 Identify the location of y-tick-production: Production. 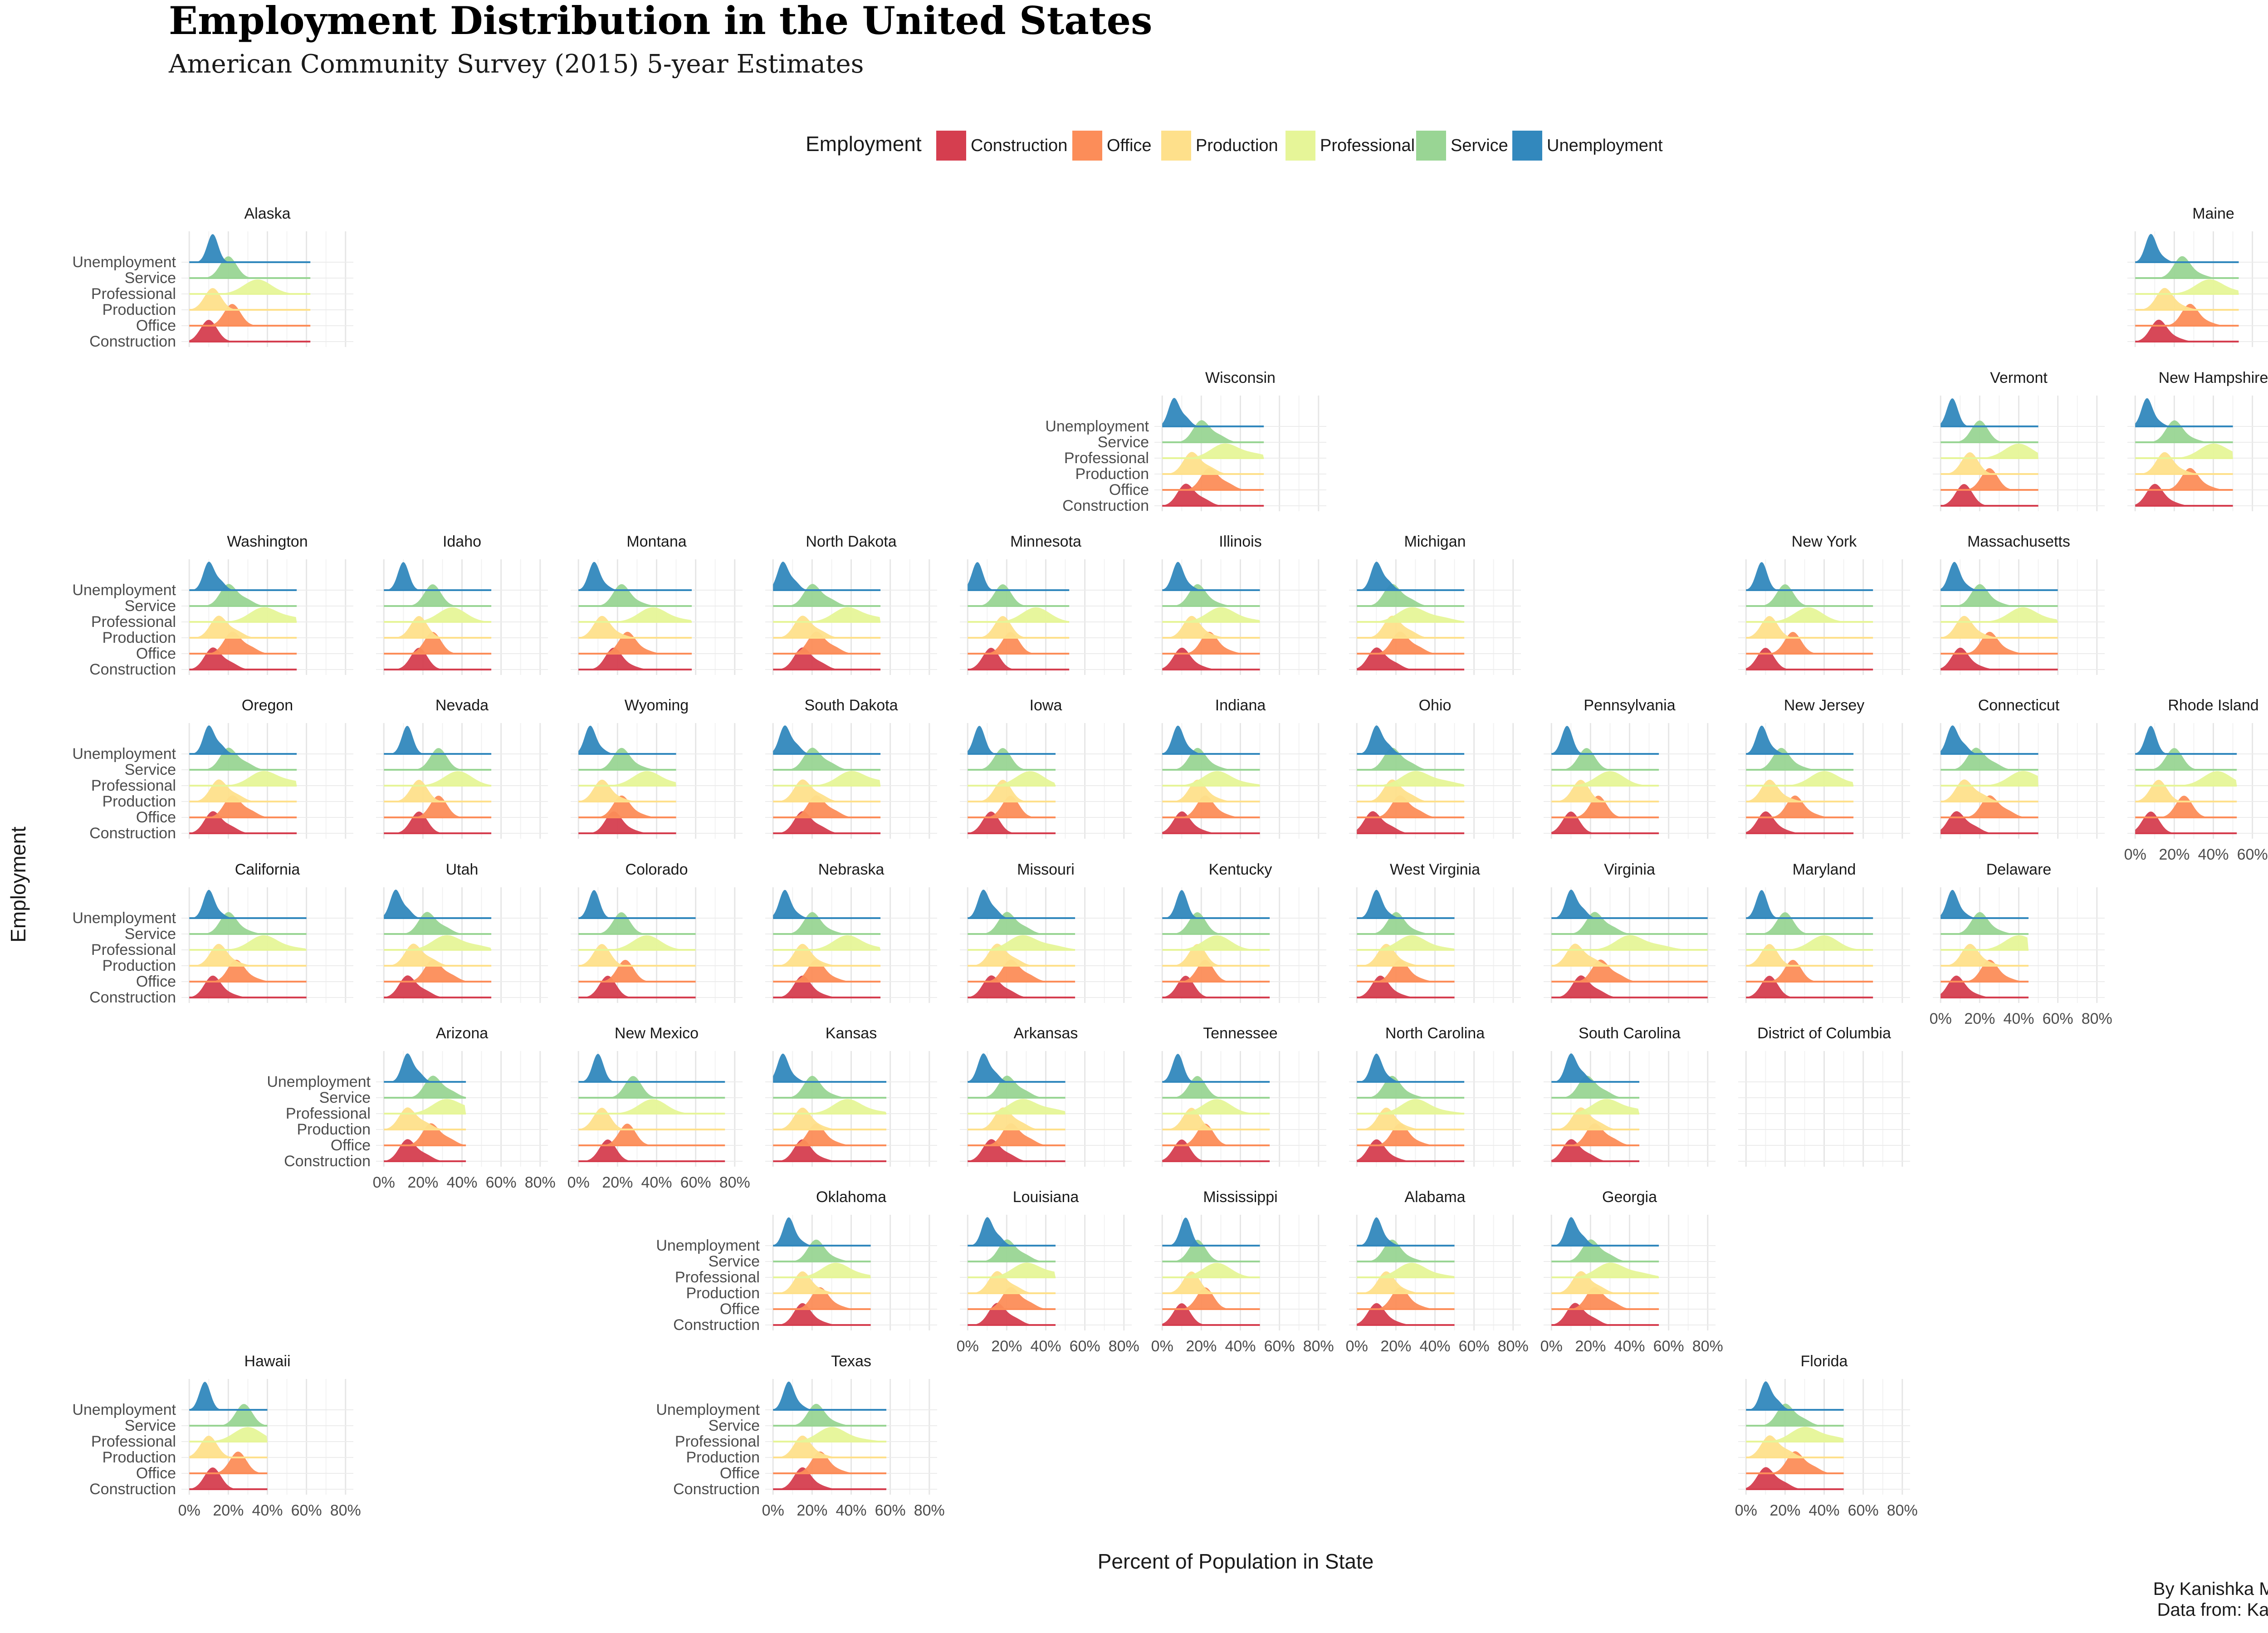
(723, 1293).